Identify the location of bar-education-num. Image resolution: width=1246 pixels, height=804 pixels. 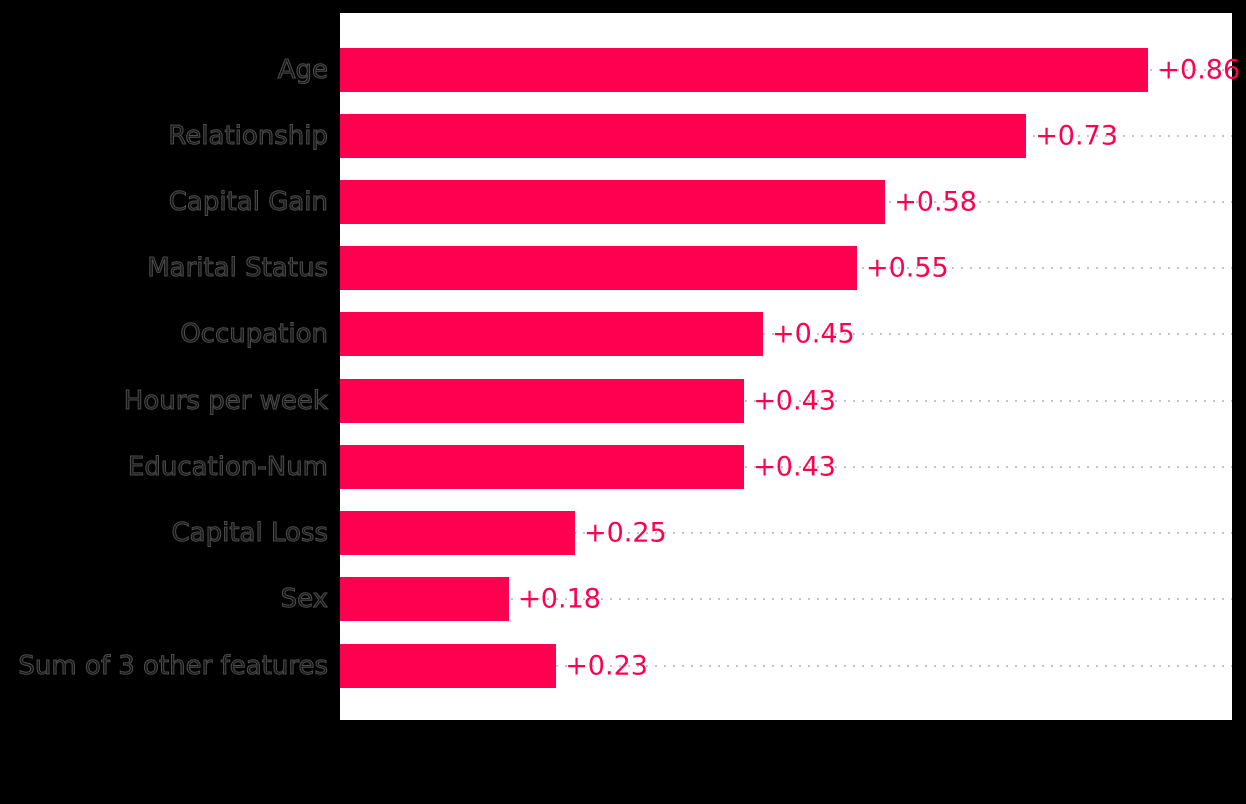
(542, 466).